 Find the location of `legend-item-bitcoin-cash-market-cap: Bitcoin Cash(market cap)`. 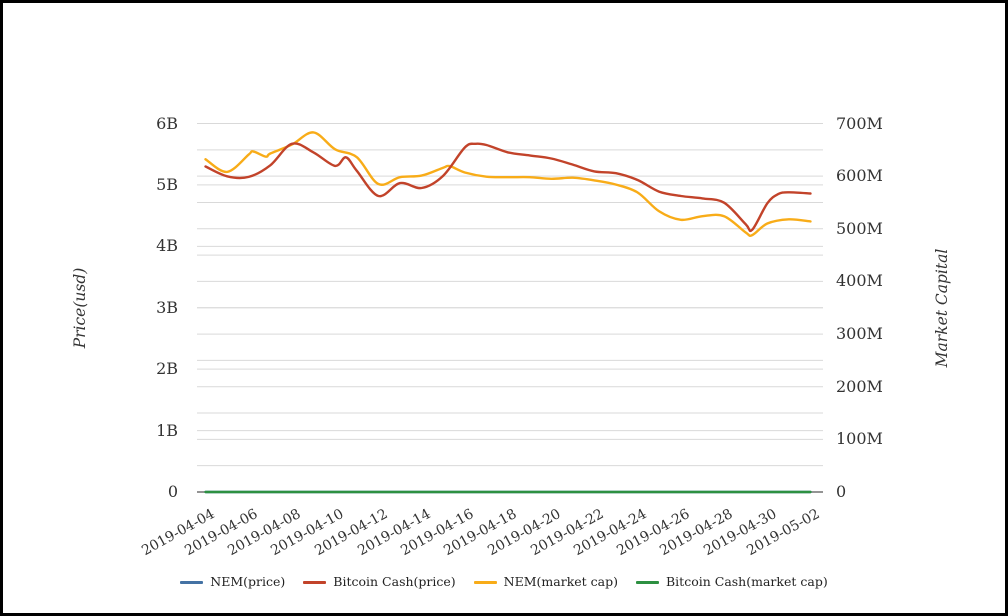

legend-item-bitcoin-cash-market-cap: Bitcoin Cash(market cap) is located at coordinates (732, 582).